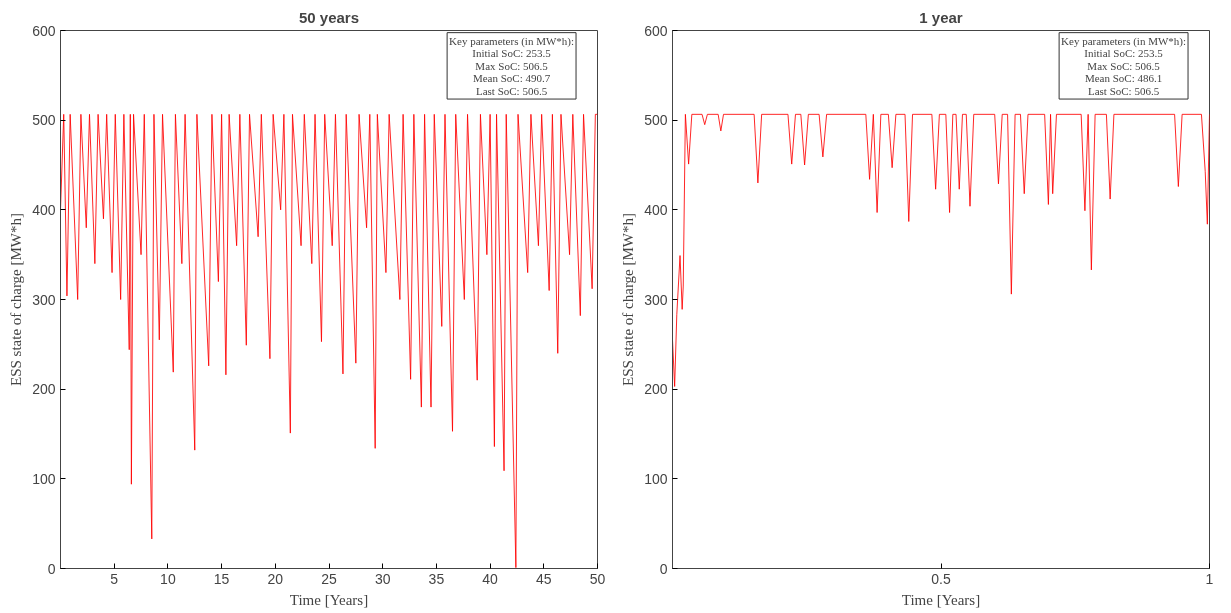  Describe the element at coordinates (941, 17) in the screenshot. I see `chart-title: 1 year` at that location.